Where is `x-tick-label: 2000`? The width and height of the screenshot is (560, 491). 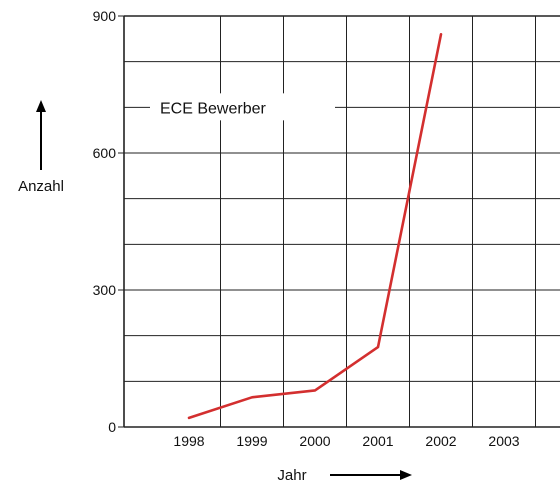 x-tick-label: 2000 is located at coordinates (314, 441).